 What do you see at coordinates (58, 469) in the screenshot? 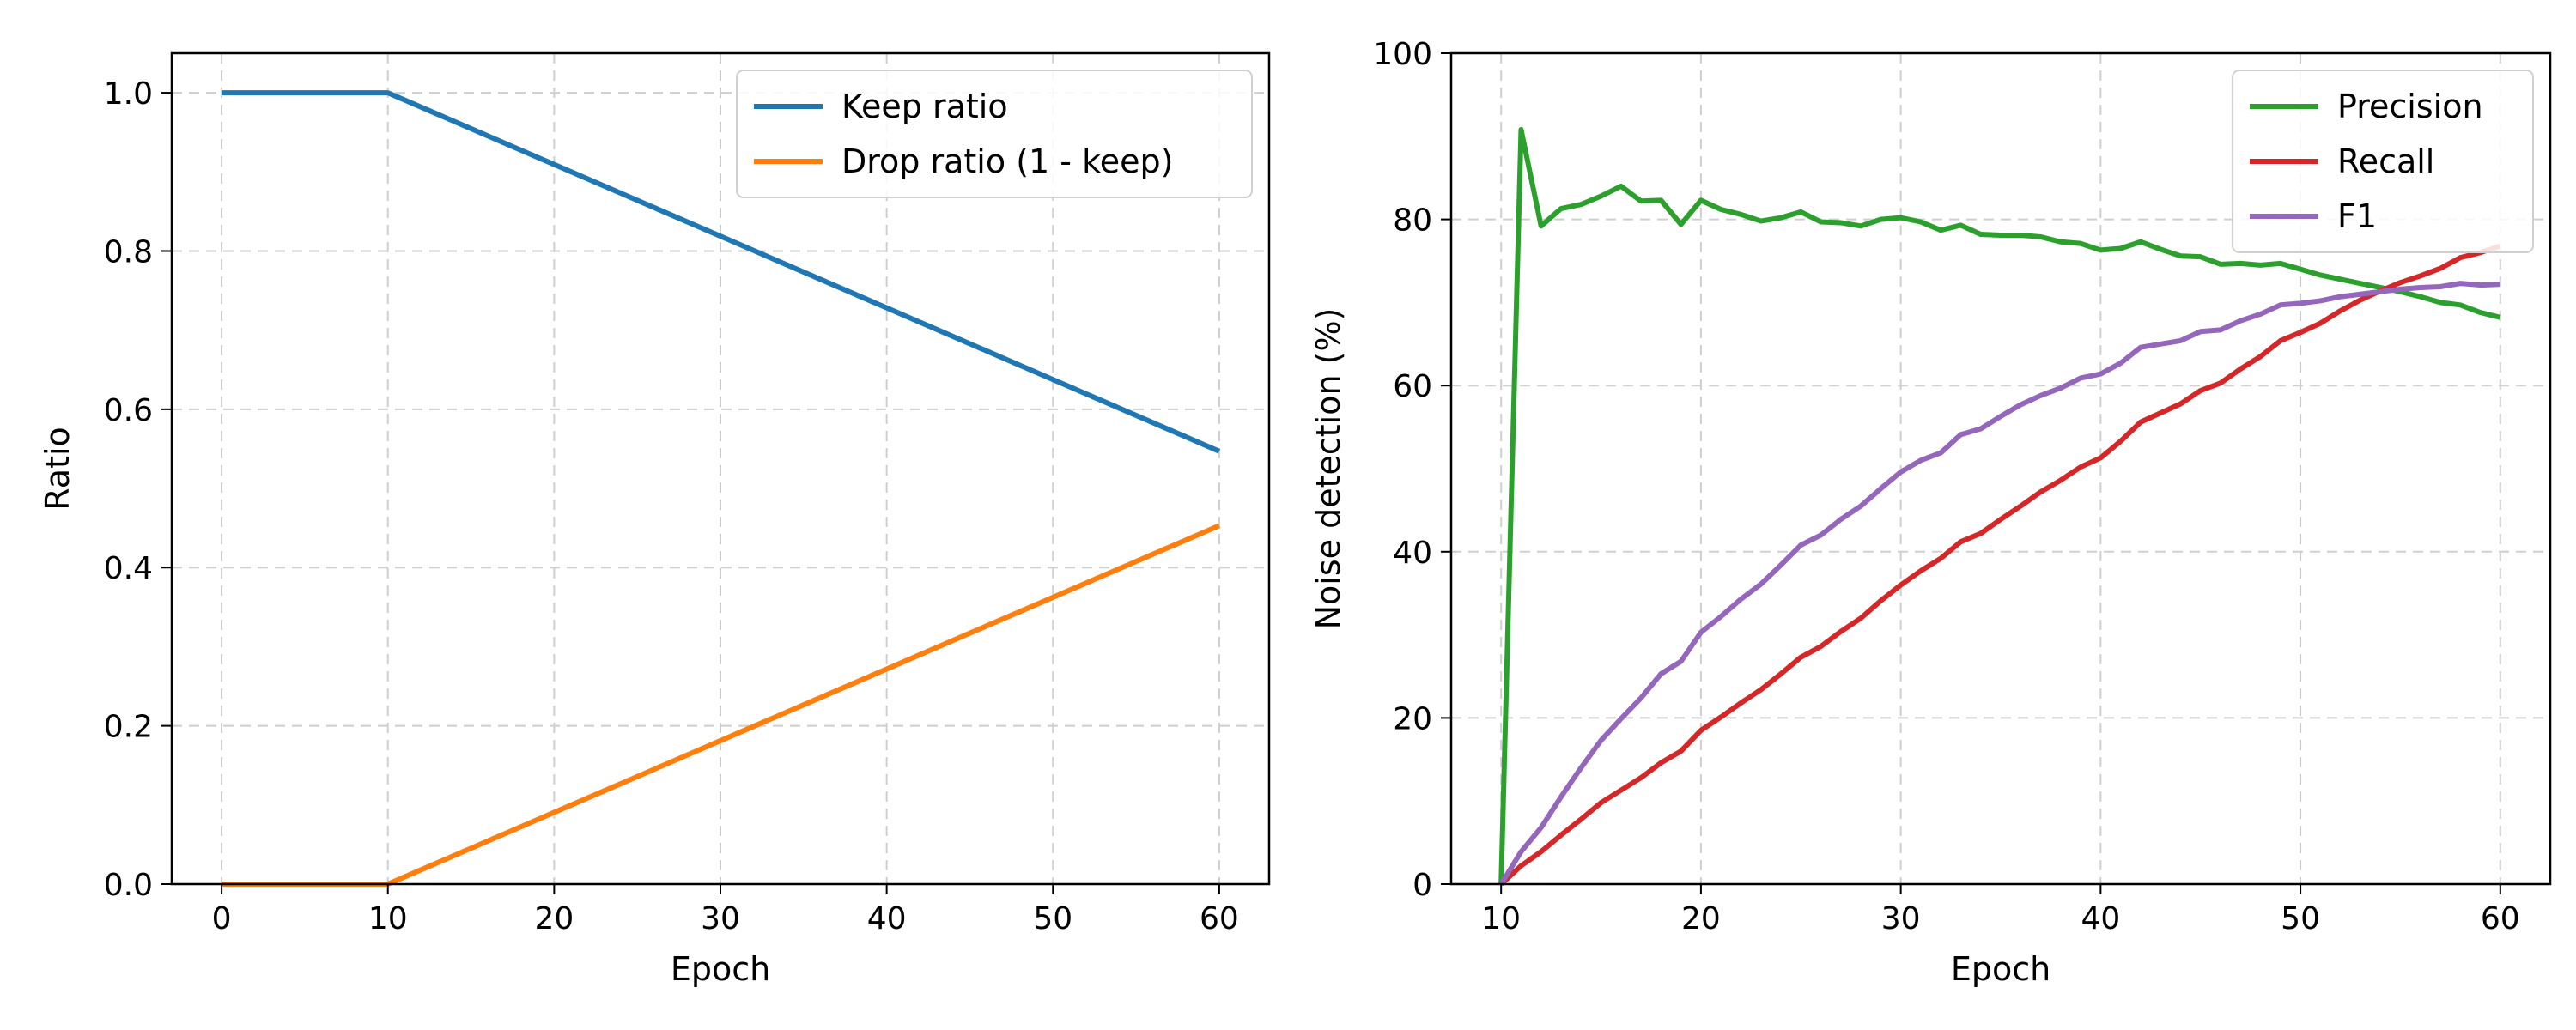
I see `y-axis-label: Ratio` at bounding box center [58, 469].